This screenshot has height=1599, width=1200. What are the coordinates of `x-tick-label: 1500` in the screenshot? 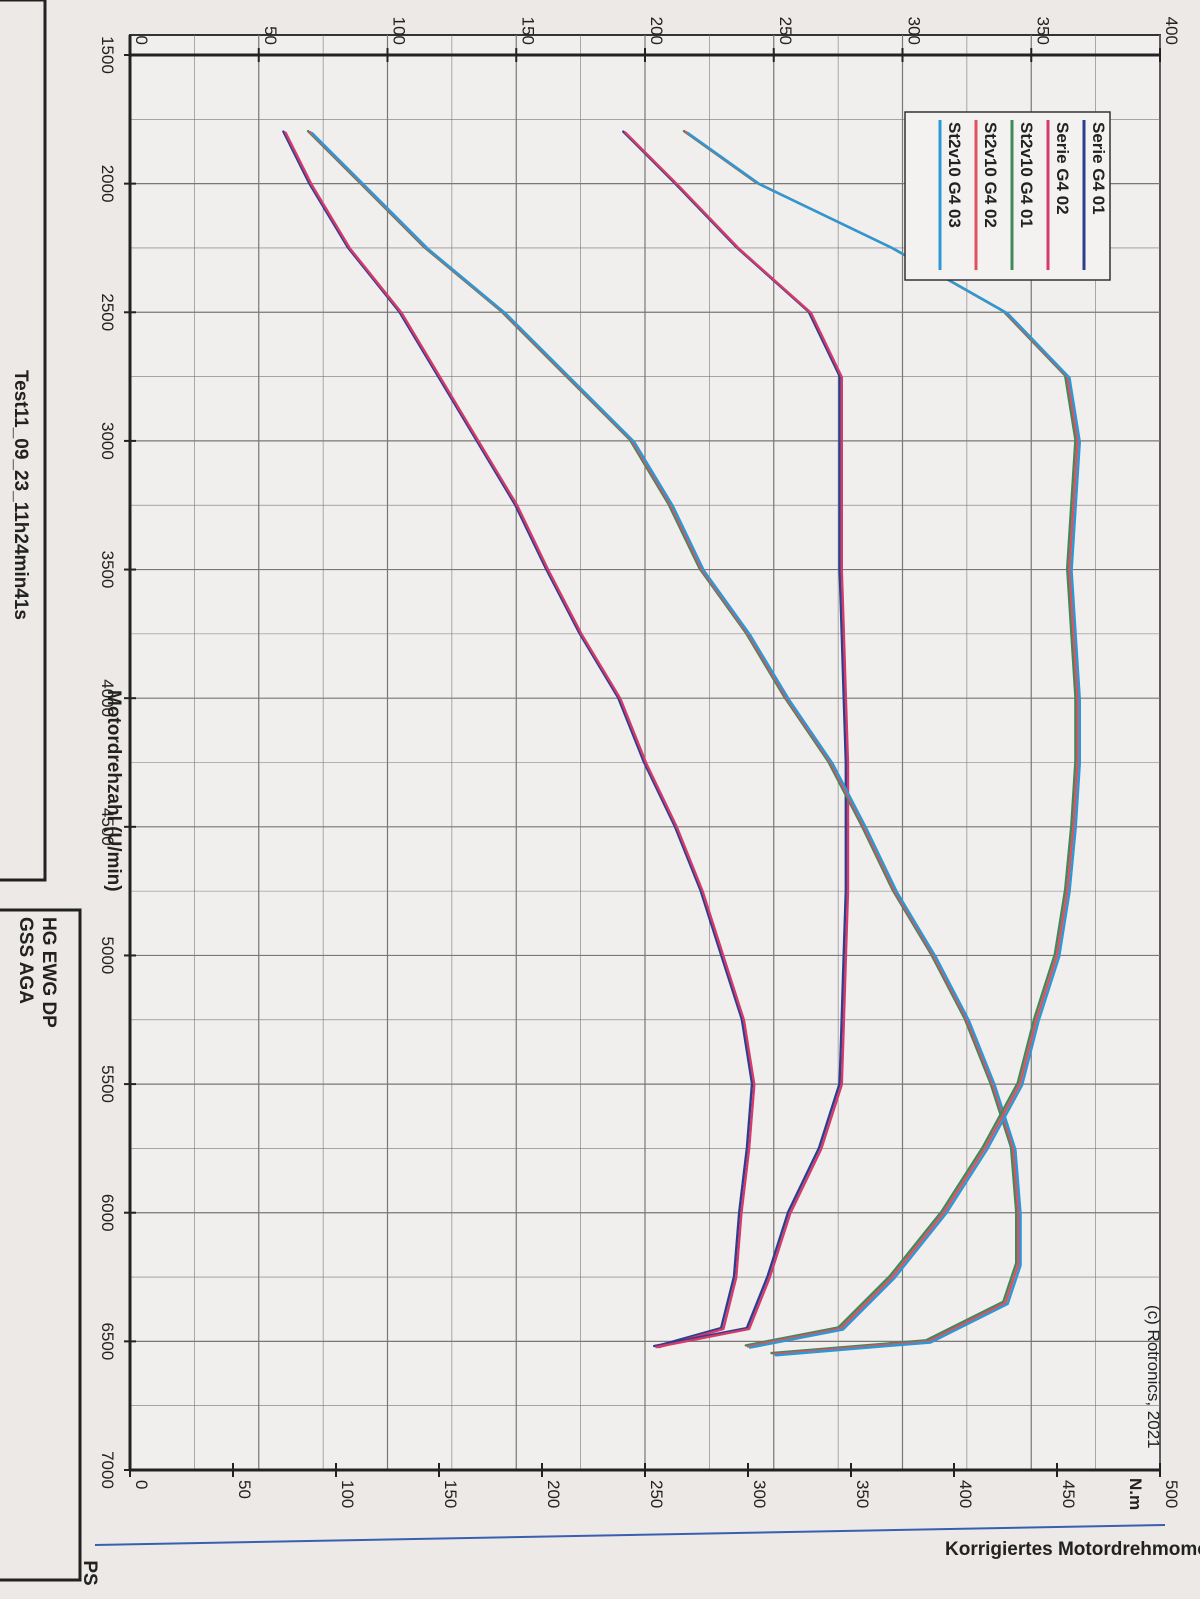 It's located at (107, 55).